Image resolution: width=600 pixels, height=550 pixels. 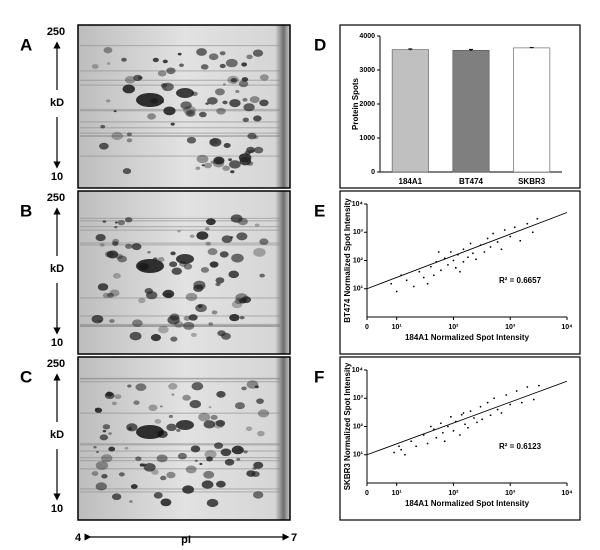 I want to click on y-tick-label: 10⁴, so click(x=358, y=370).